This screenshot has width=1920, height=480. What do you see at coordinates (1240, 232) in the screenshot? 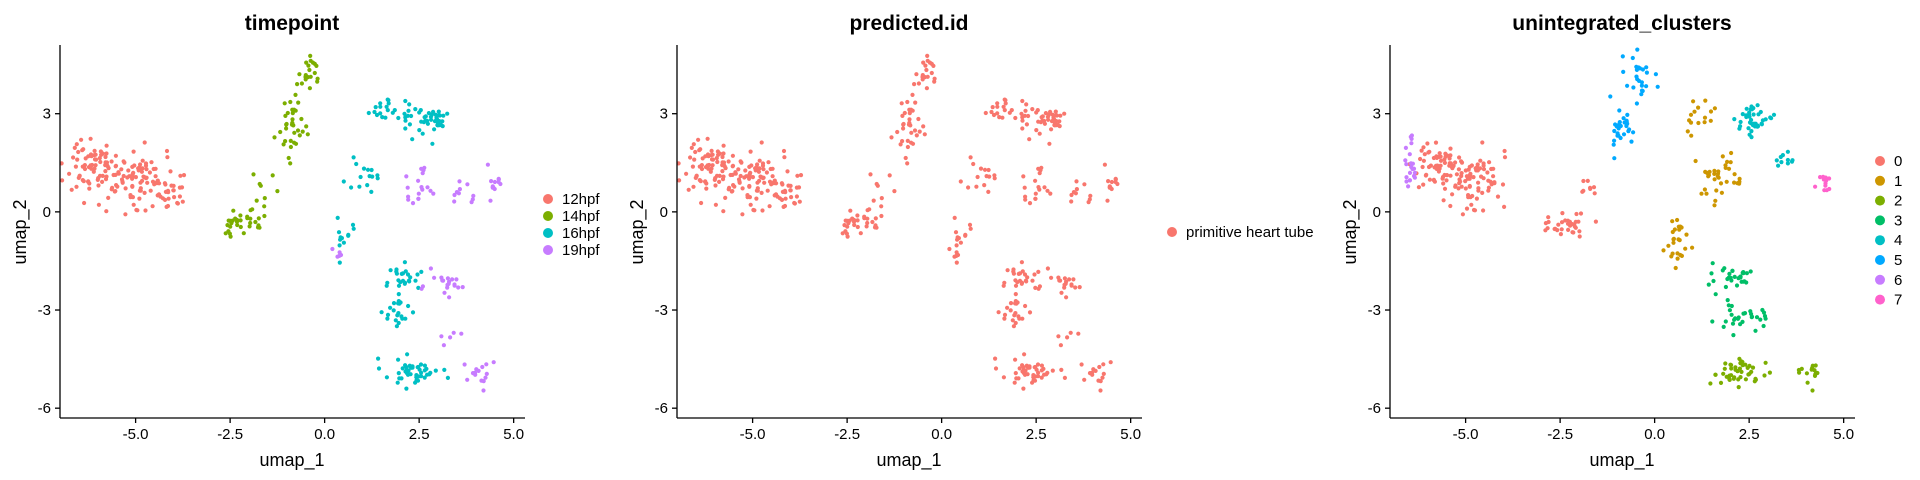
I see `legend: primitive heart tube` at bounding box center [1240, 232].